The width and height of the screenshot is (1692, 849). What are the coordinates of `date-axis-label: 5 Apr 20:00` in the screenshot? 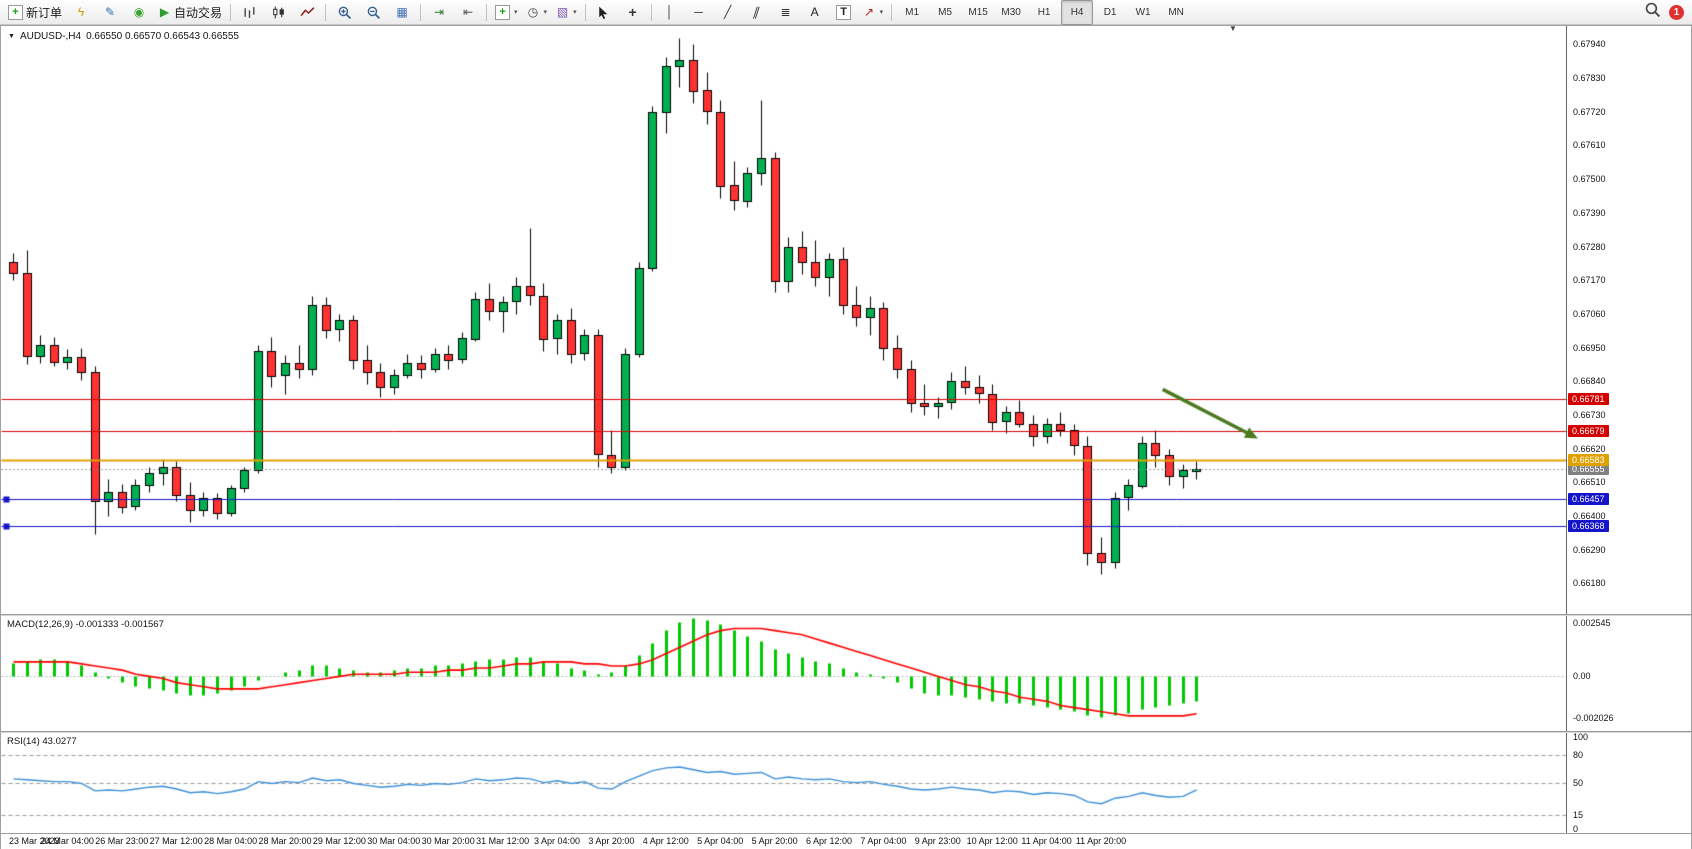 It's located at (774, 841).